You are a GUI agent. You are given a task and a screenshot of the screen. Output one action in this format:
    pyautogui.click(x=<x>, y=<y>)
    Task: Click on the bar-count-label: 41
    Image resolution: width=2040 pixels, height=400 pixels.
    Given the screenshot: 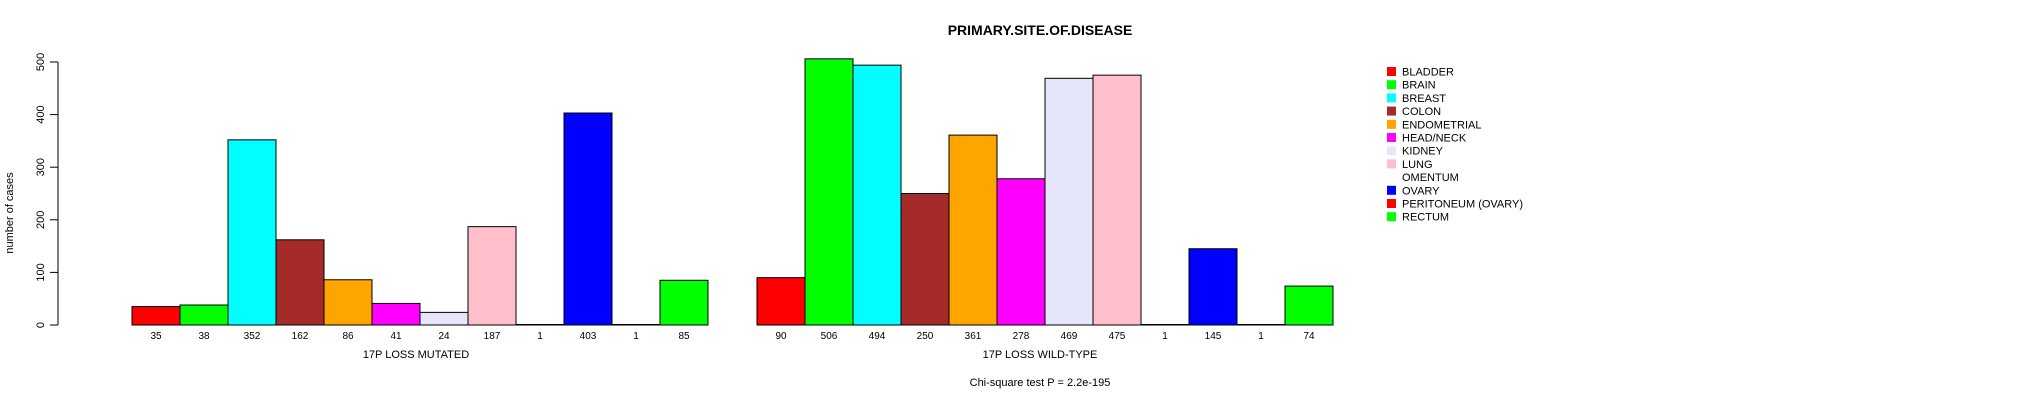 What is the action you would take?
    pyautogui.click(x=396, y=336)
    